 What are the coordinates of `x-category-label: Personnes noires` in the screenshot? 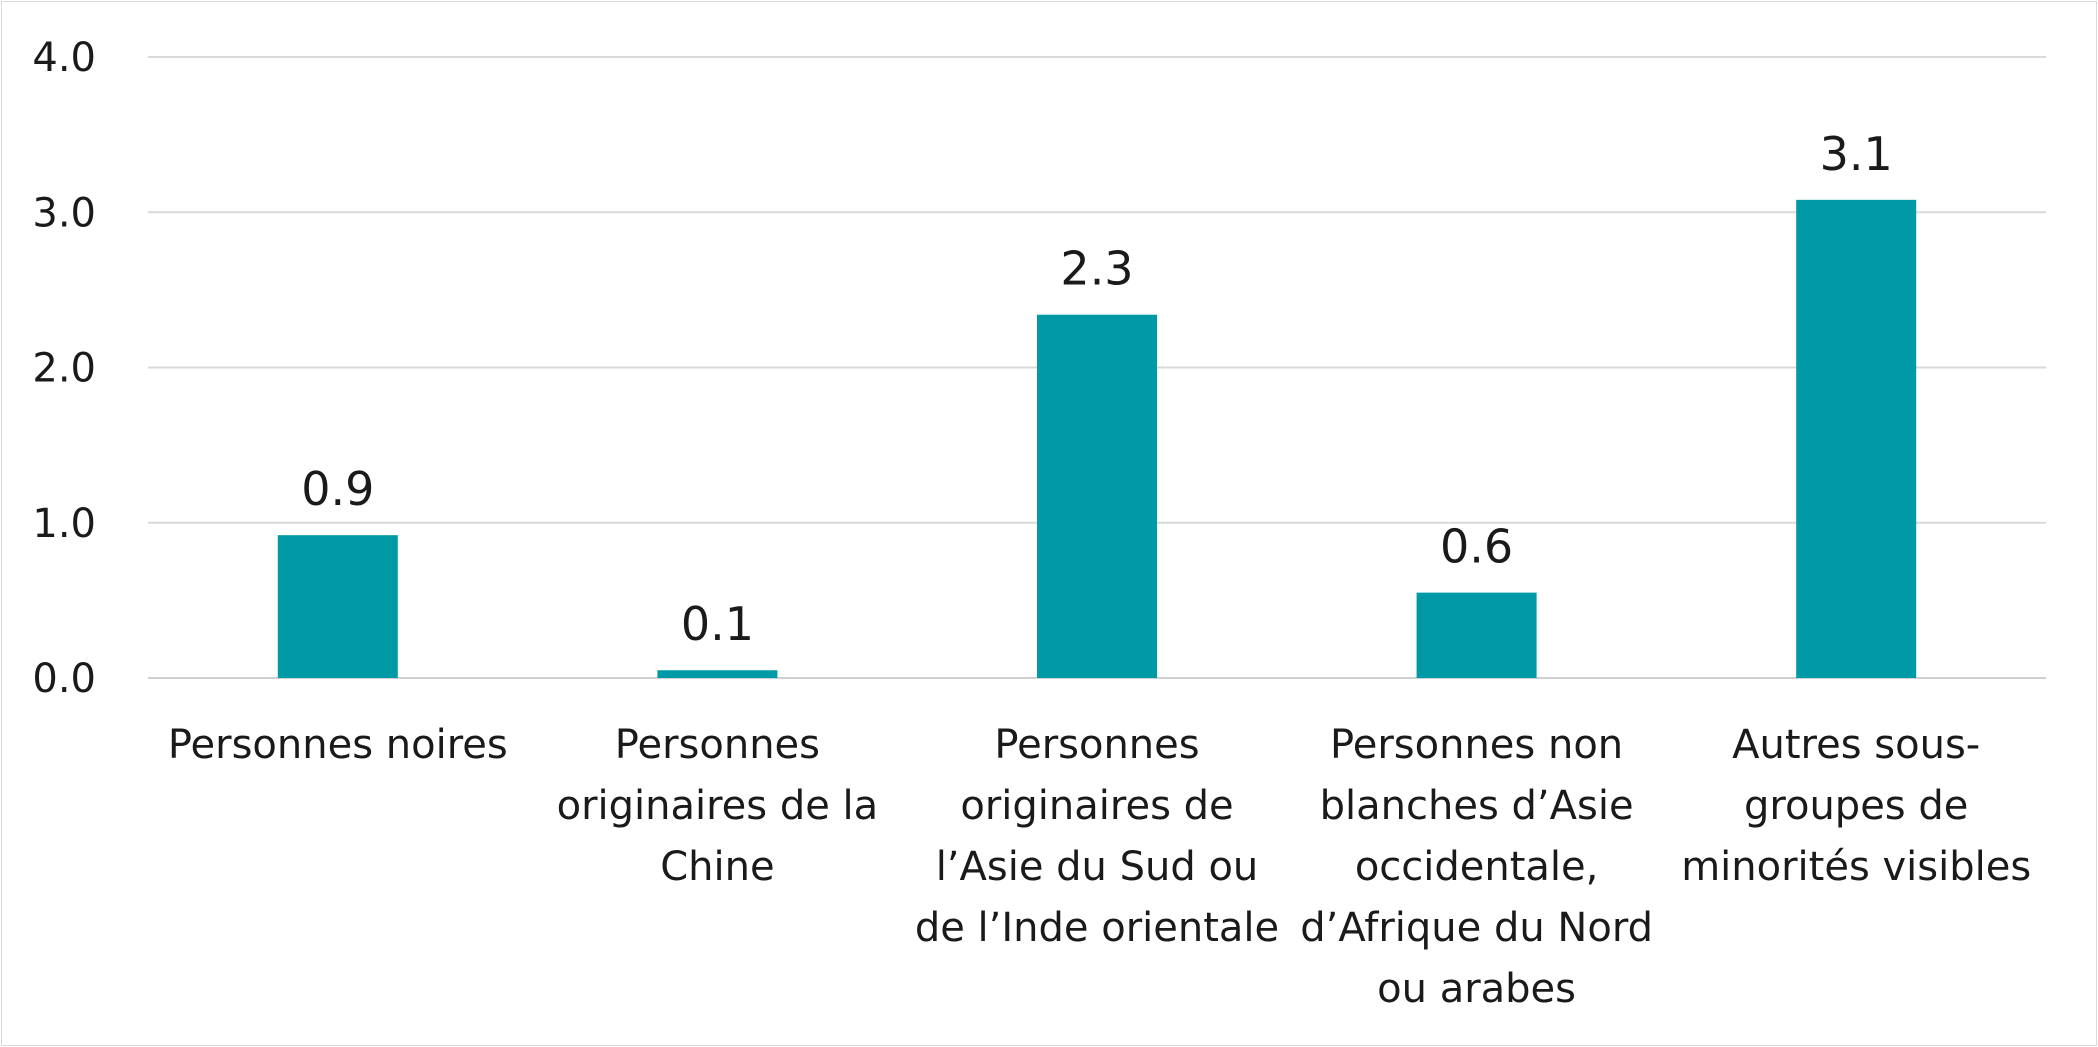 It's located at (338, 745).